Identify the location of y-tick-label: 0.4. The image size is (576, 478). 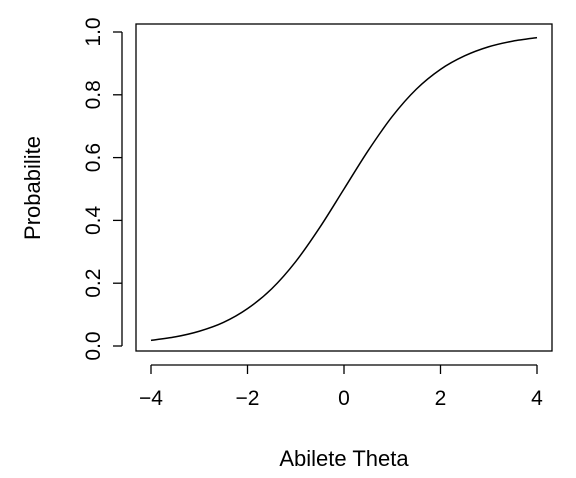
(93, 220).